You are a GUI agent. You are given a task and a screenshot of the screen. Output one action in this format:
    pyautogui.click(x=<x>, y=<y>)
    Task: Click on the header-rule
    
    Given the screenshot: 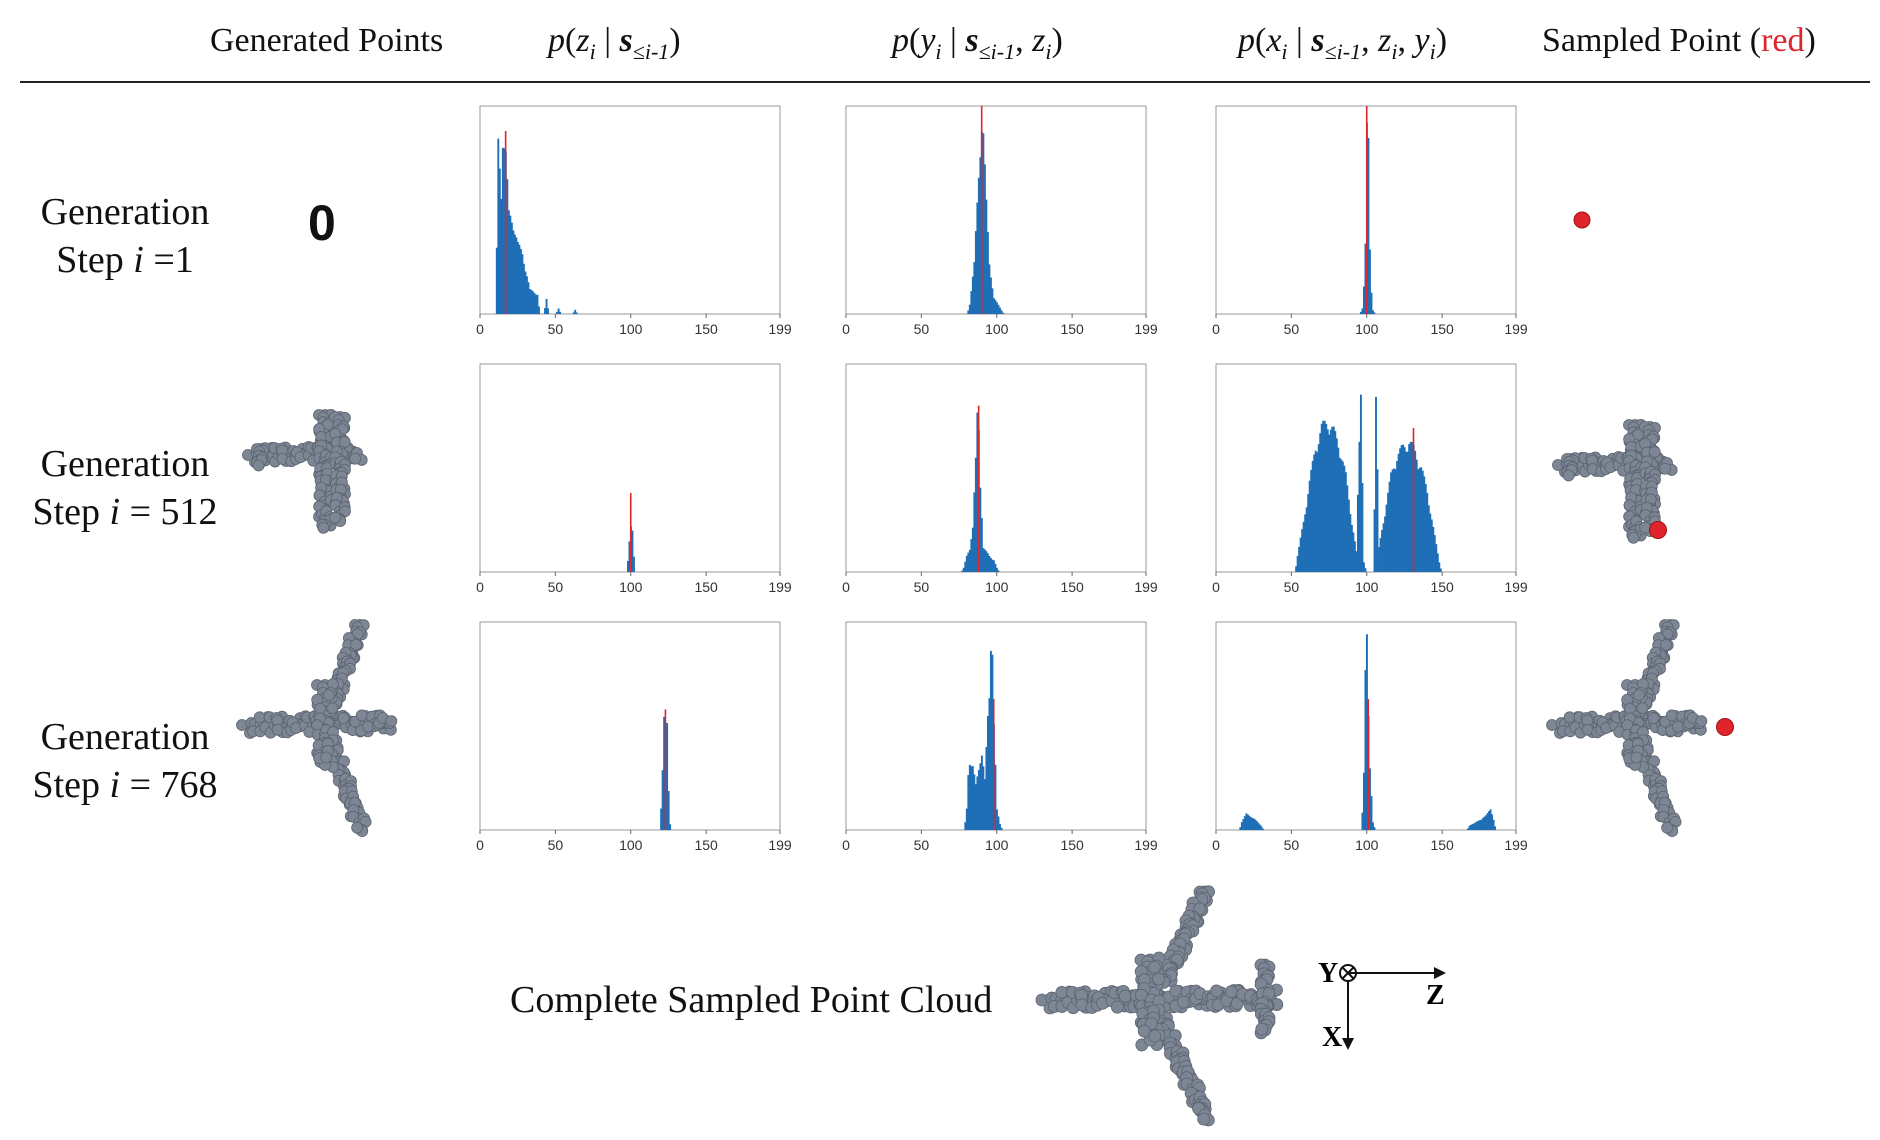 What is the action you would take?
    pyautogui.click(x=945, y=82)
    